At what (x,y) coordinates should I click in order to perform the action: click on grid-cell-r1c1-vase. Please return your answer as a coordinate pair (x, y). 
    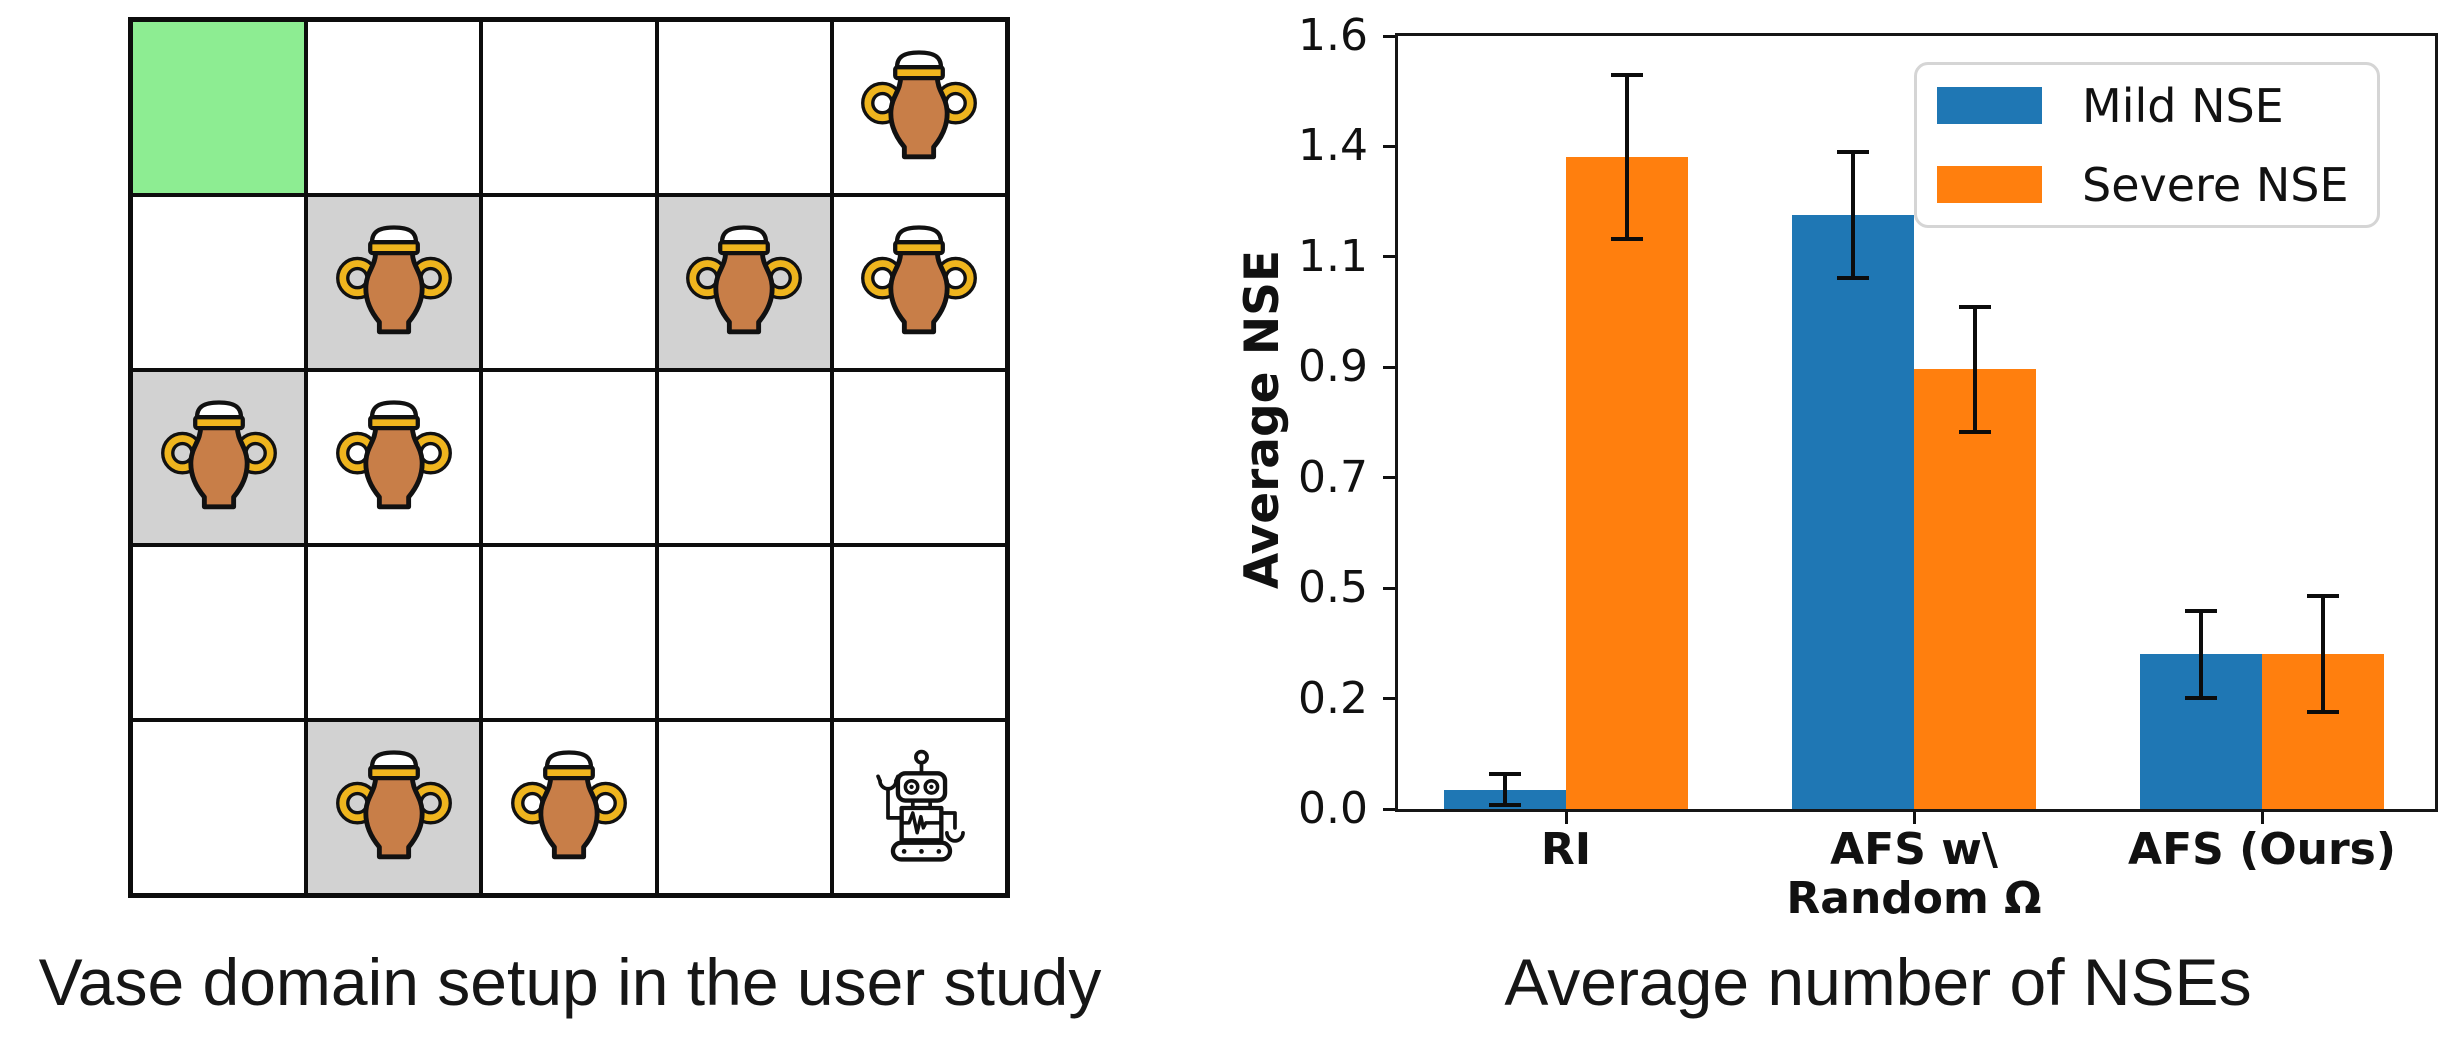
    Looking at the image, I should click on (394, 282).